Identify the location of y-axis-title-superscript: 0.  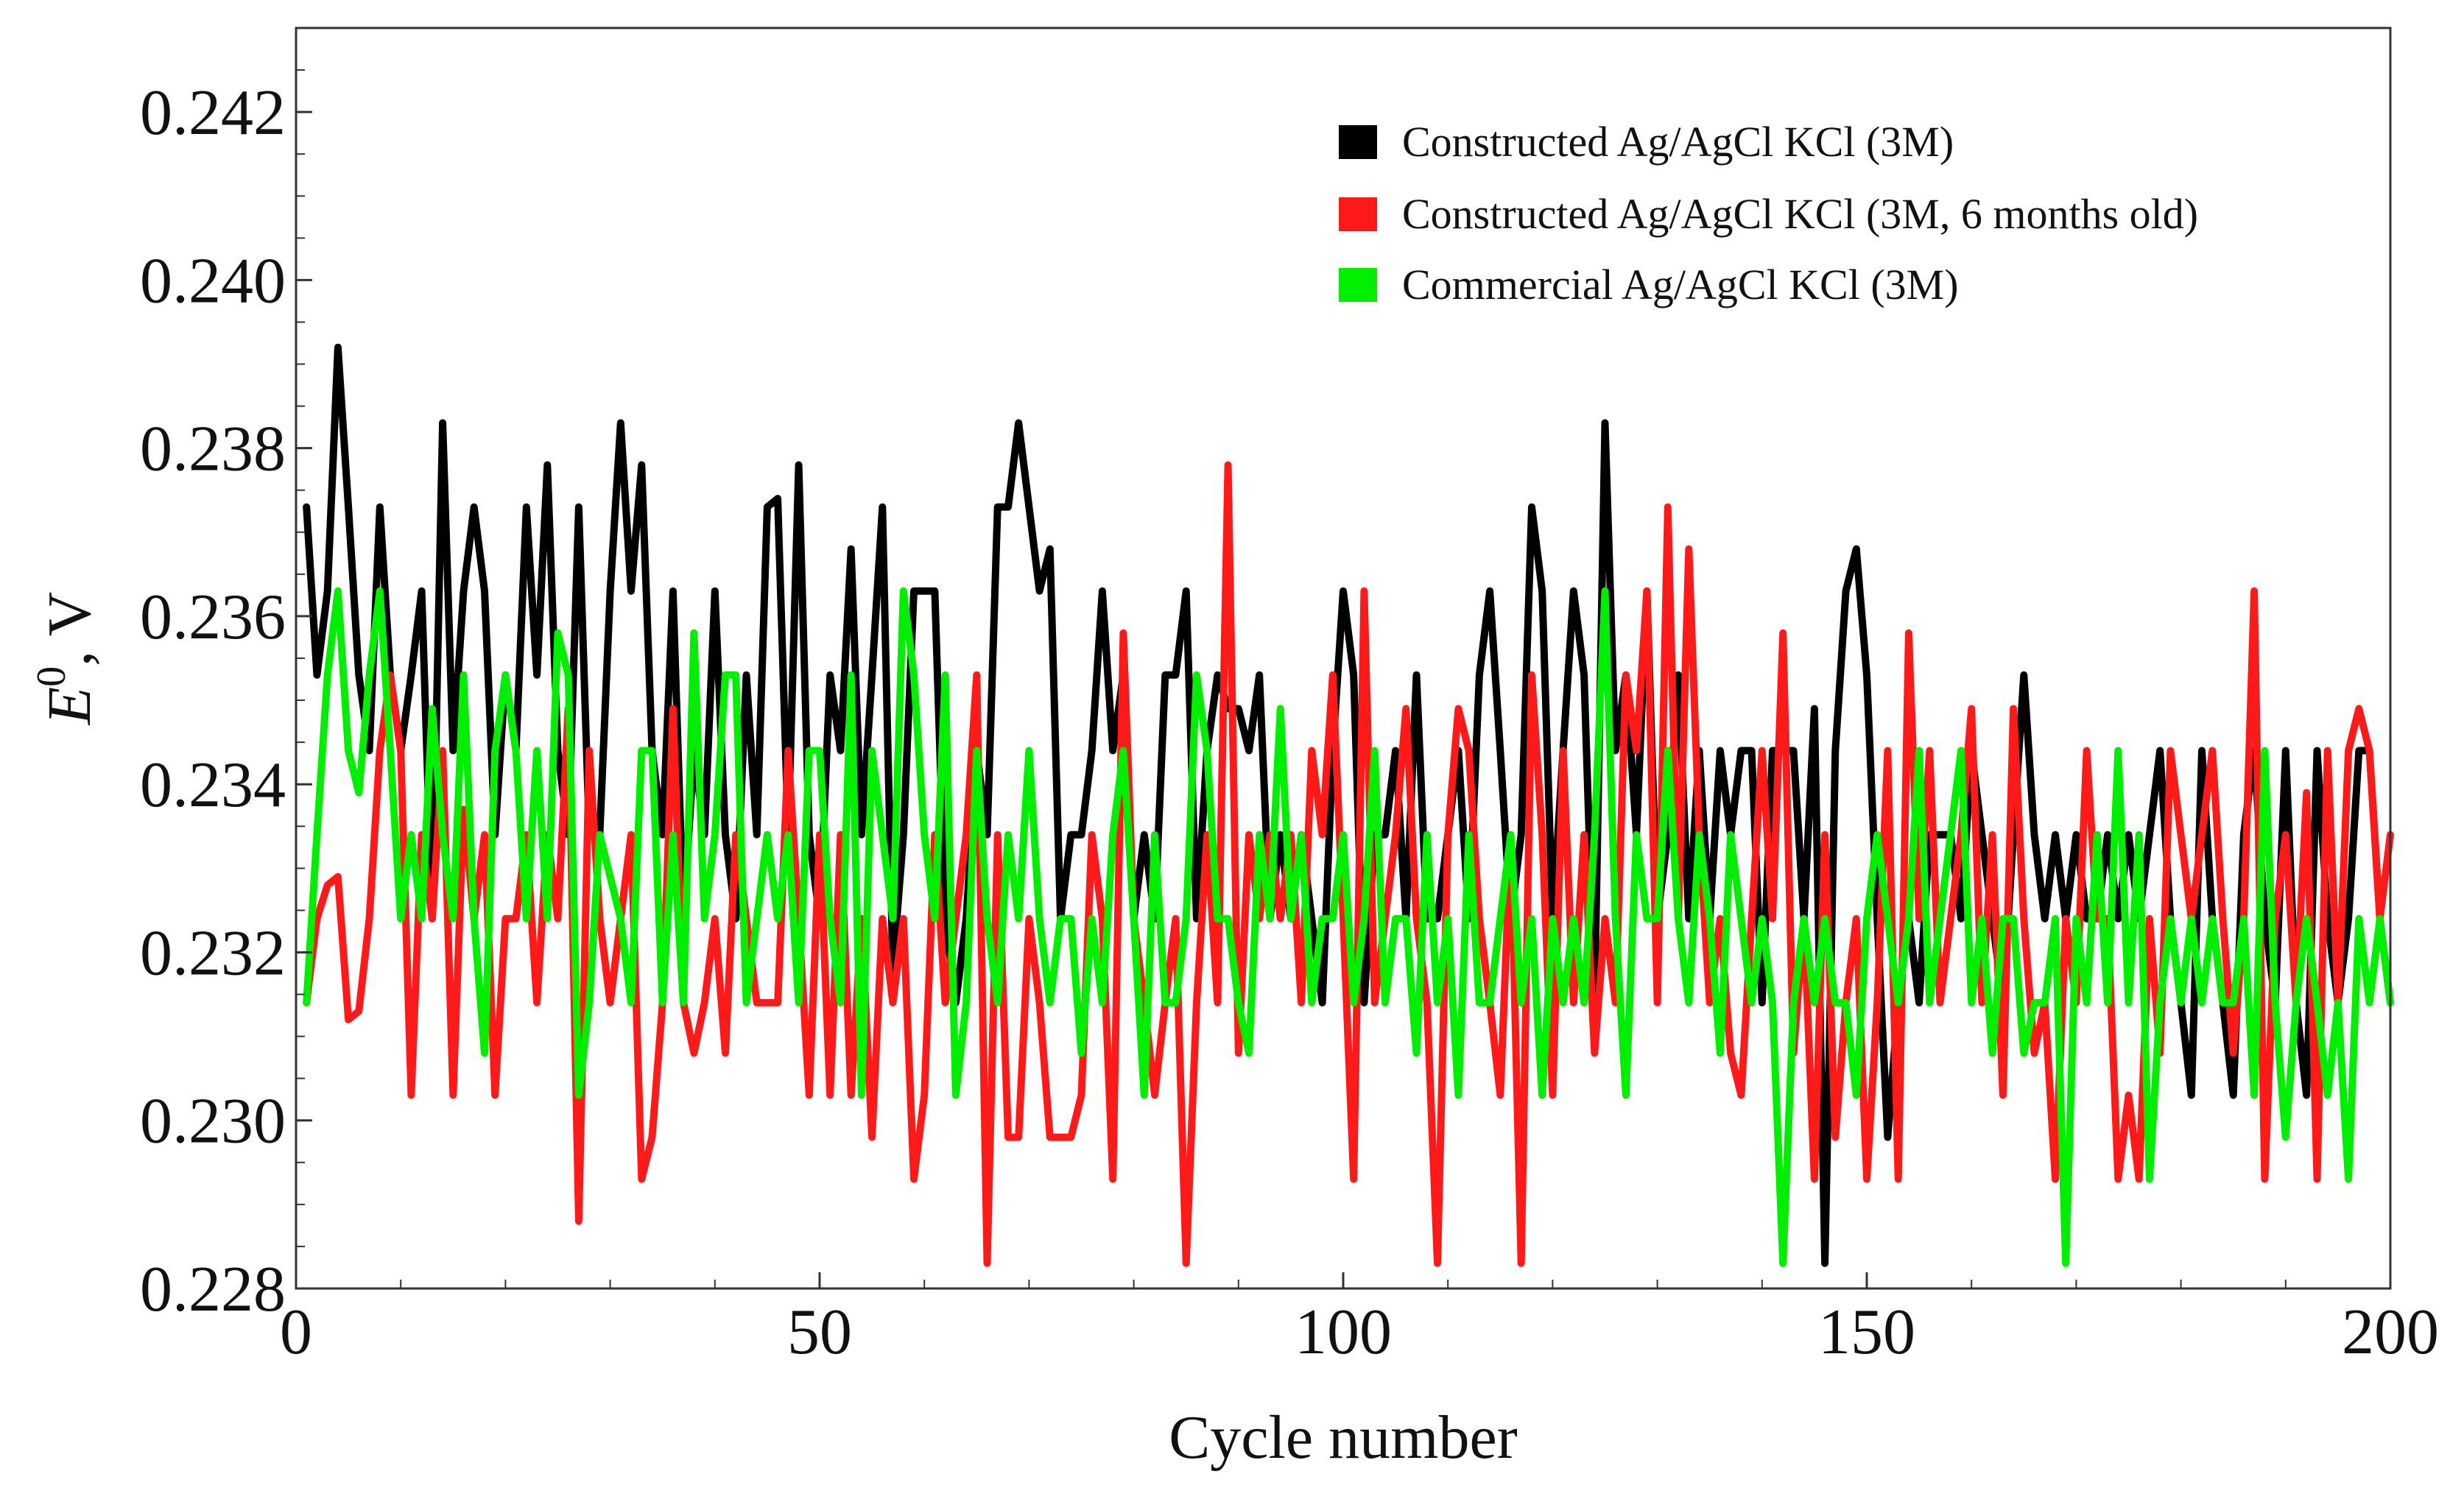
(52, 676).